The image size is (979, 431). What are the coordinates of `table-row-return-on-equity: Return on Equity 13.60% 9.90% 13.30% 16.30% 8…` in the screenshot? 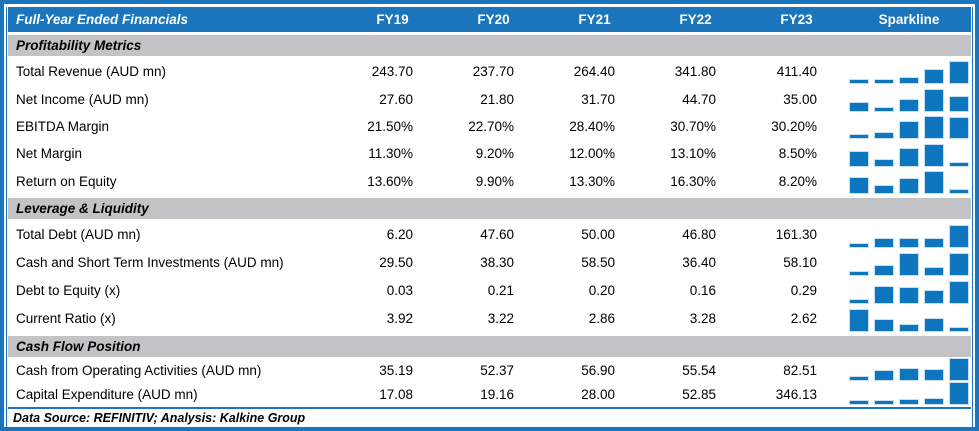 It's located at (489, 181).